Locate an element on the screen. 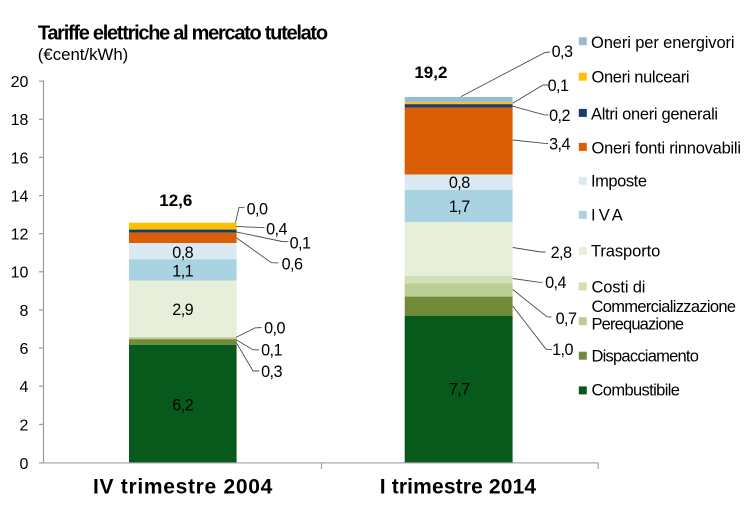  svg-text: IVA is located at coordinates (608, 216).